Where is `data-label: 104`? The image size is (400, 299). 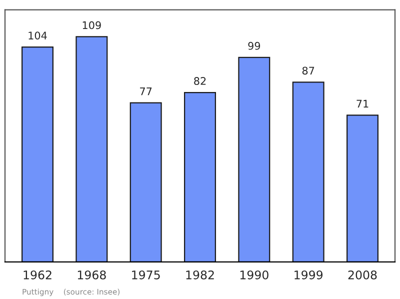
data-label: 104 is located at coordinates (37, 36).